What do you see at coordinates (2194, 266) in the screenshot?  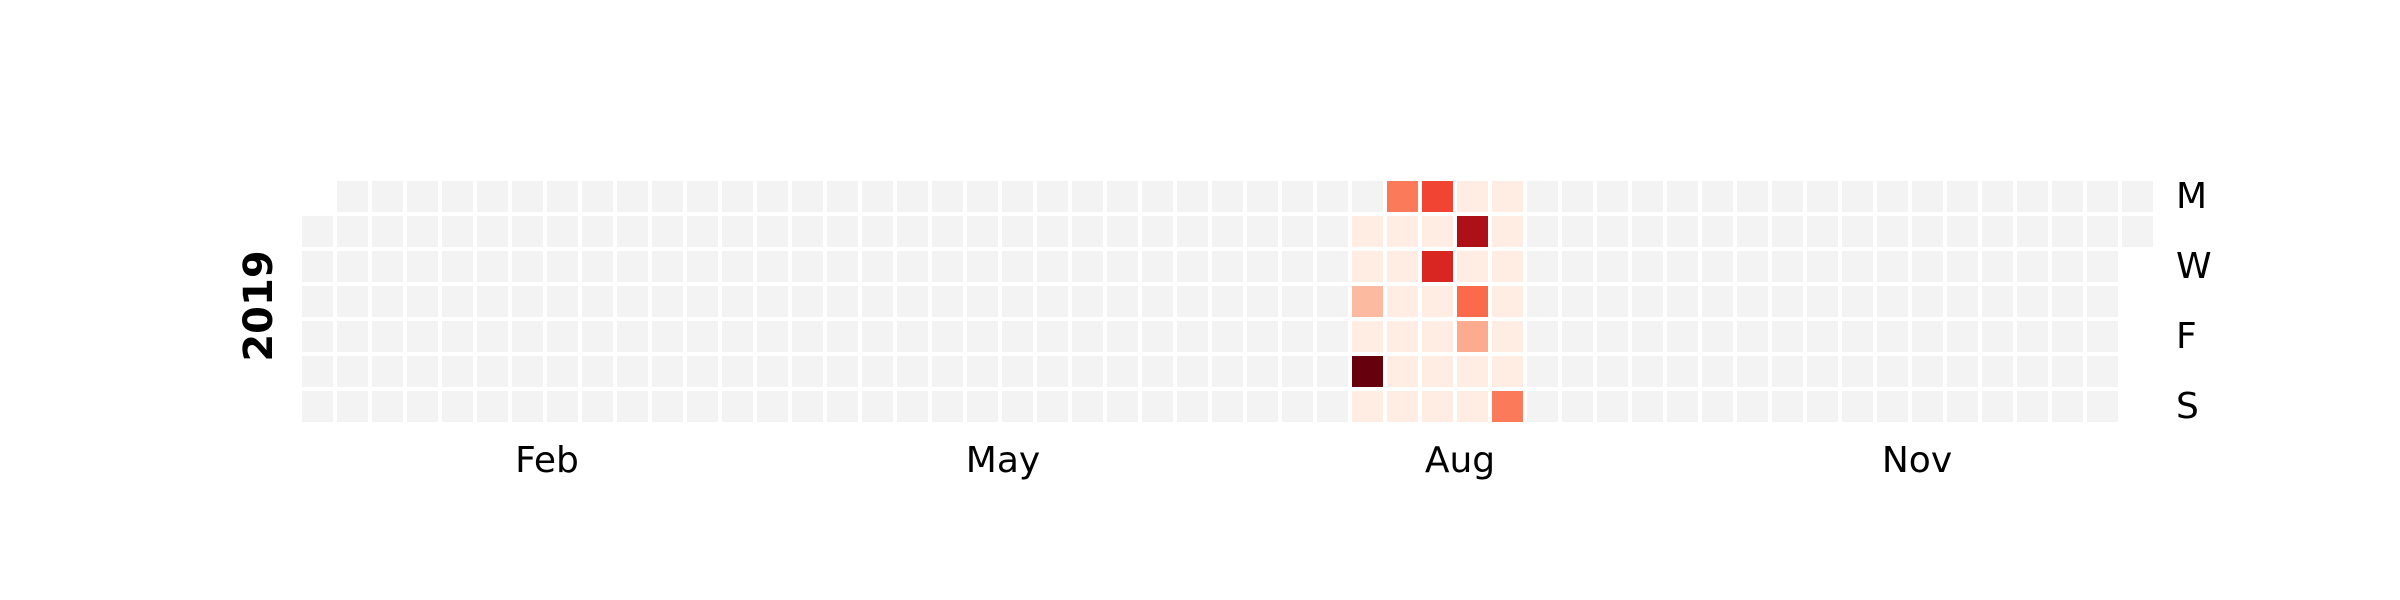 I see `weekday-label-w: W` at bounding box center [2194, 266].